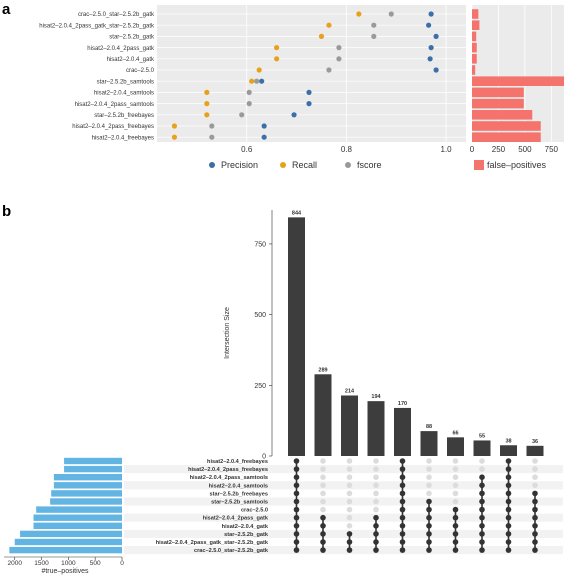  Describe the element at coordinates (131, 60) in the screenshot. I see `dot-category-label: hisat2–2.0.4_gatk` at that location.